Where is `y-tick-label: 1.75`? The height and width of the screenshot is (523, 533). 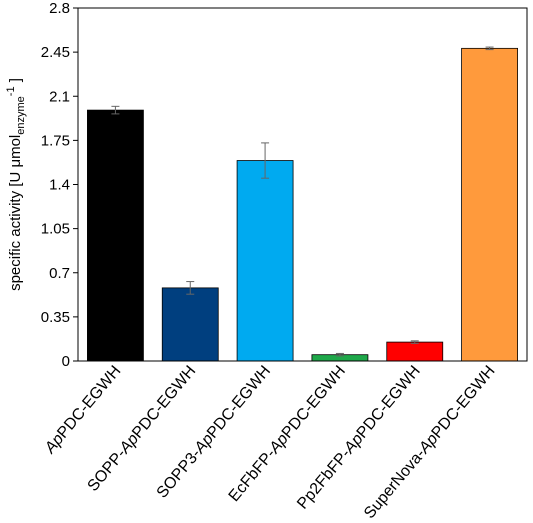 y-tick-label: 1.75 is located at coordinates (55, 140).